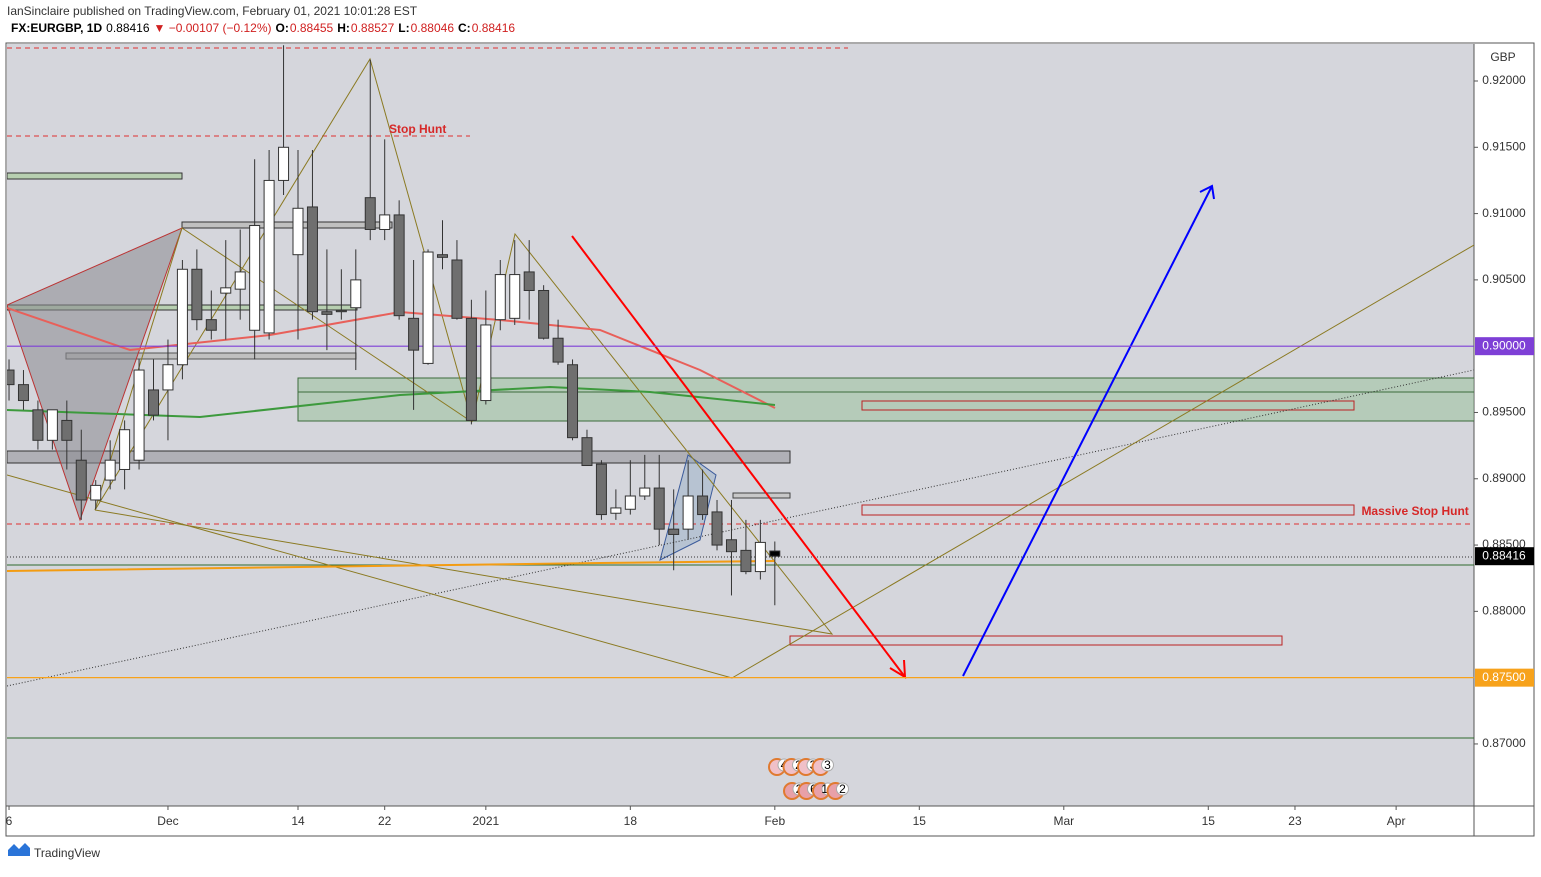  Describe the element at coordinates (373, 28) in the screenshot. I see `ohlc-value: 0.88527` at that location.